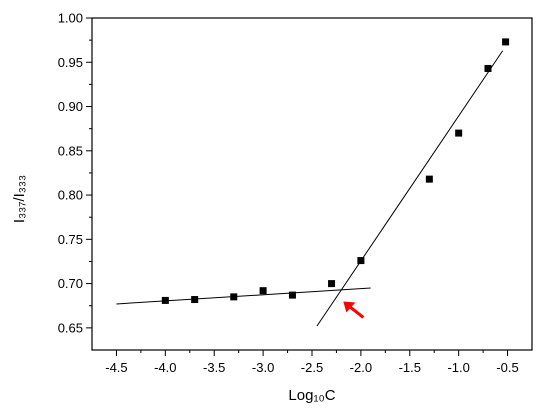 Image resolution: width=550 pixels, height=409 pixels. I want to click on x-tick-label: -1.5, so click(410, 367).